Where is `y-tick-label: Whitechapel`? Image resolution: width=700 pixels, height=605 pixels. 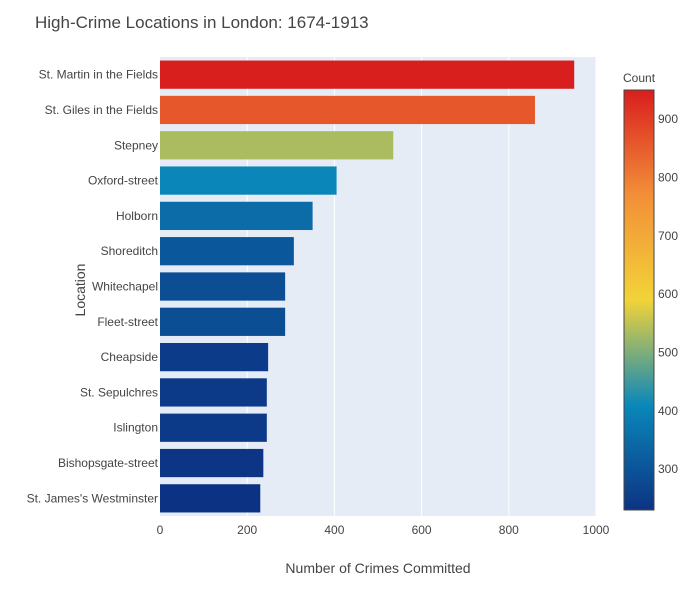
y-tick-label: Whitechapel is located at coordinates (125, 287).